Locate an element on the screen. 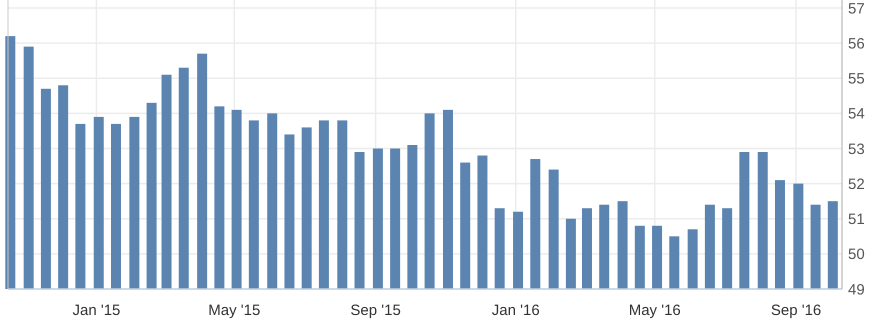 Image resolution: width=877 pixels, height=323 pixels. y-tick-label: 52 is located at coordinates (856, 184).